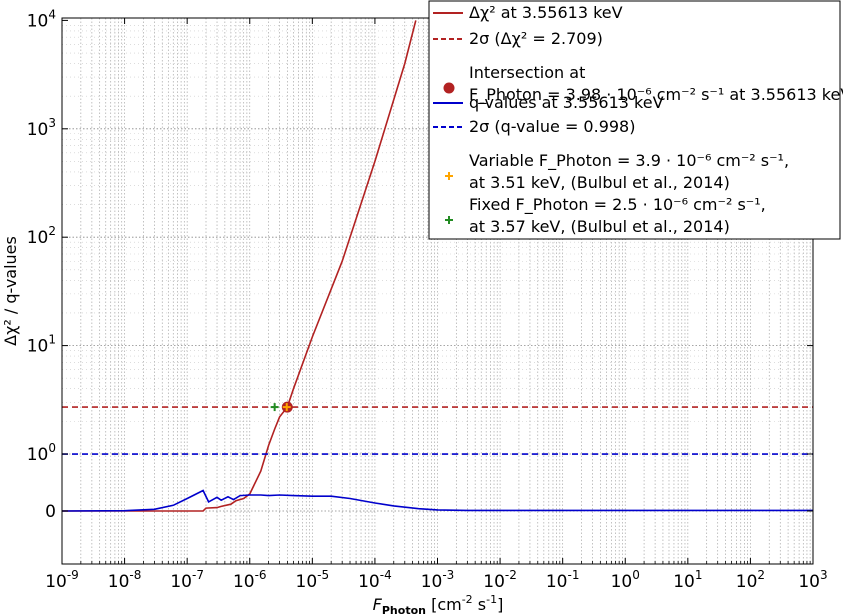 The image size is (843, 615). Describe the element at coordinates (375, 580) in the screenshot. I see `x-tick-label: 10⁻⁴` at that location.